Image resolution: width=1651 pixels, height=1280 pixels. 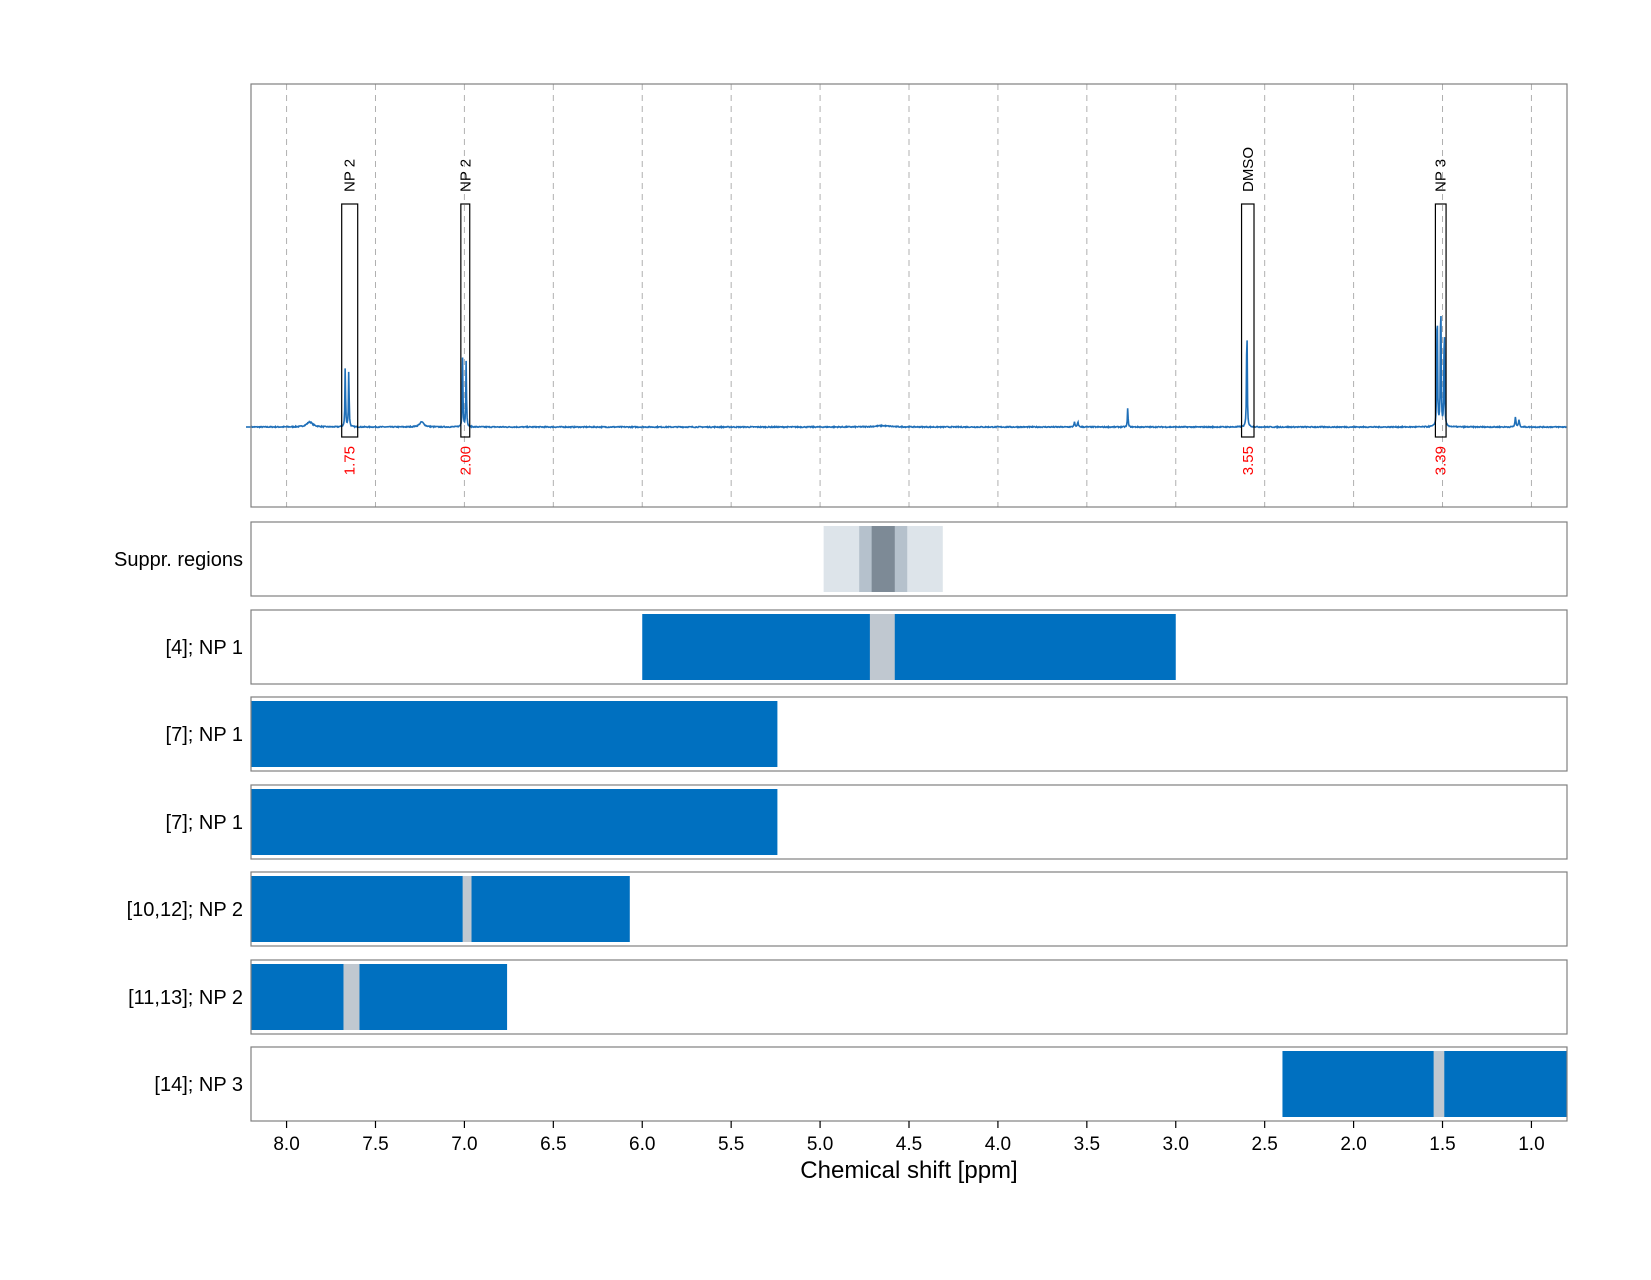 I want to click on x-tick-label: 3.5, so click(x=1087, y=1144).